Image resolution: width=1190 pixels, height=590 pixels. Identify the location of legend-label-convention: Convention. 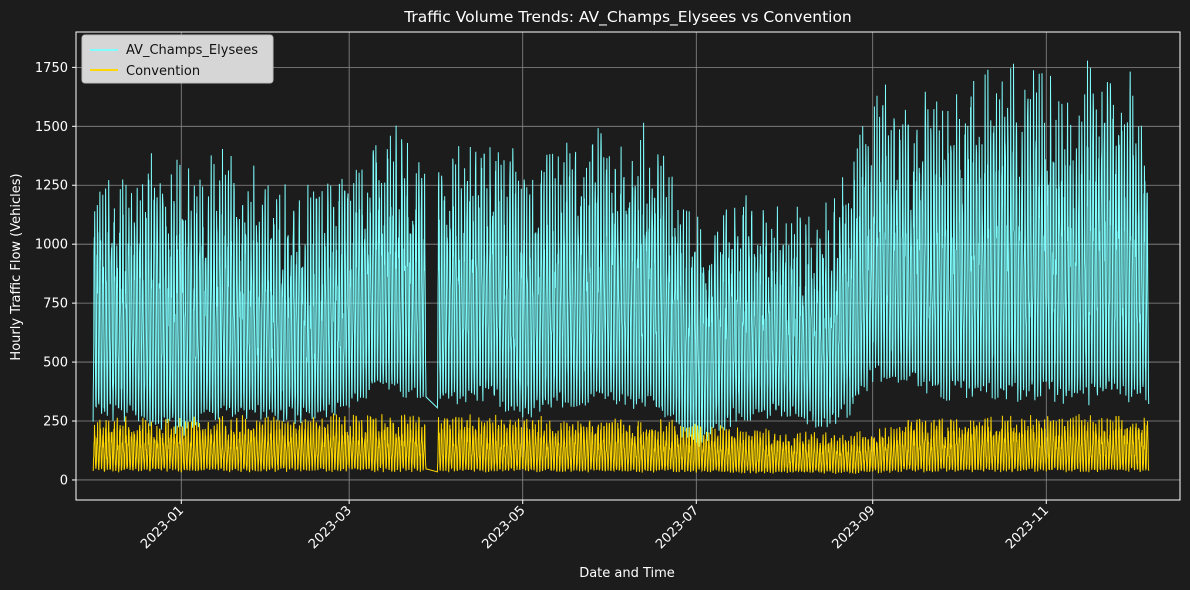
(163, 71).